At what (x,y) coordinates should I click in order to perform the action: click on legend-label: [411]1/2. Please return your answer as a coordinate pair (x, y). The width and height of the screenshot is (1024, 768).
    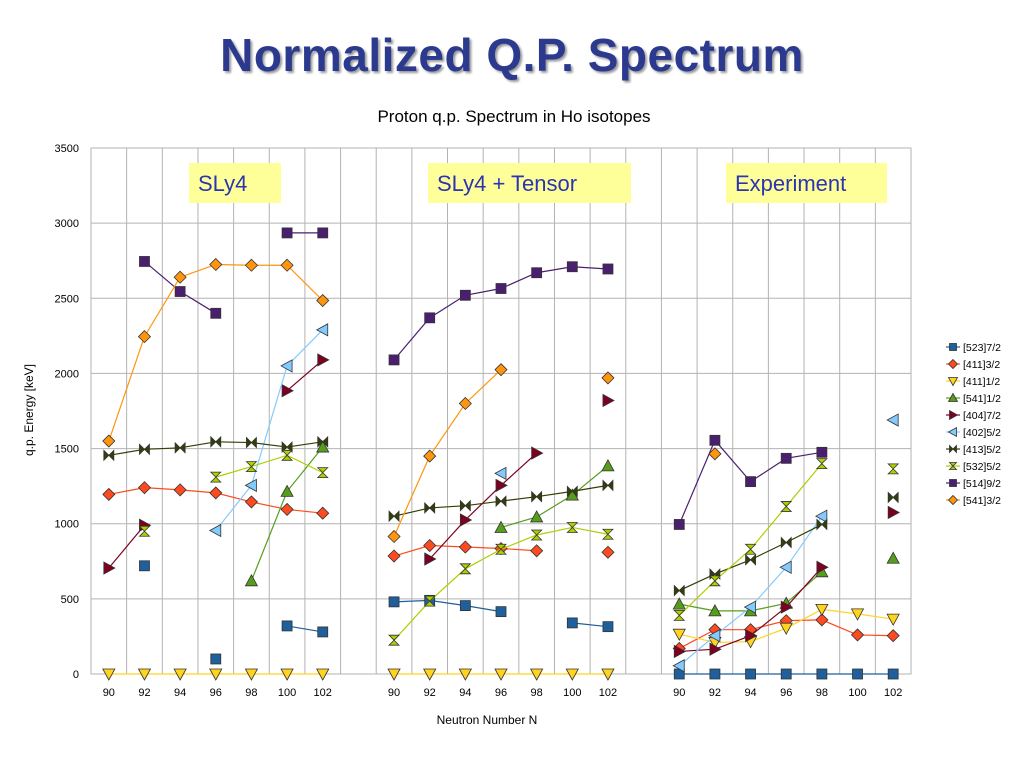
    Looking at the image, I should click on (981, 382).